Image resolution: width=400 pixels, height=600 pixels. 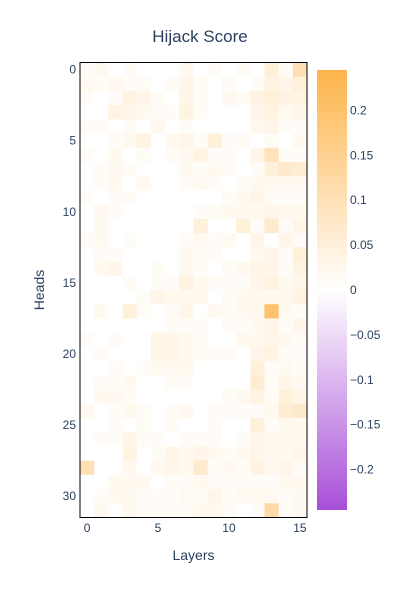 What do you see at coordinates (358, 200) in the screenshot?
I see `colorbar-tick-label: 0.1` at bounding box center [358, 200].